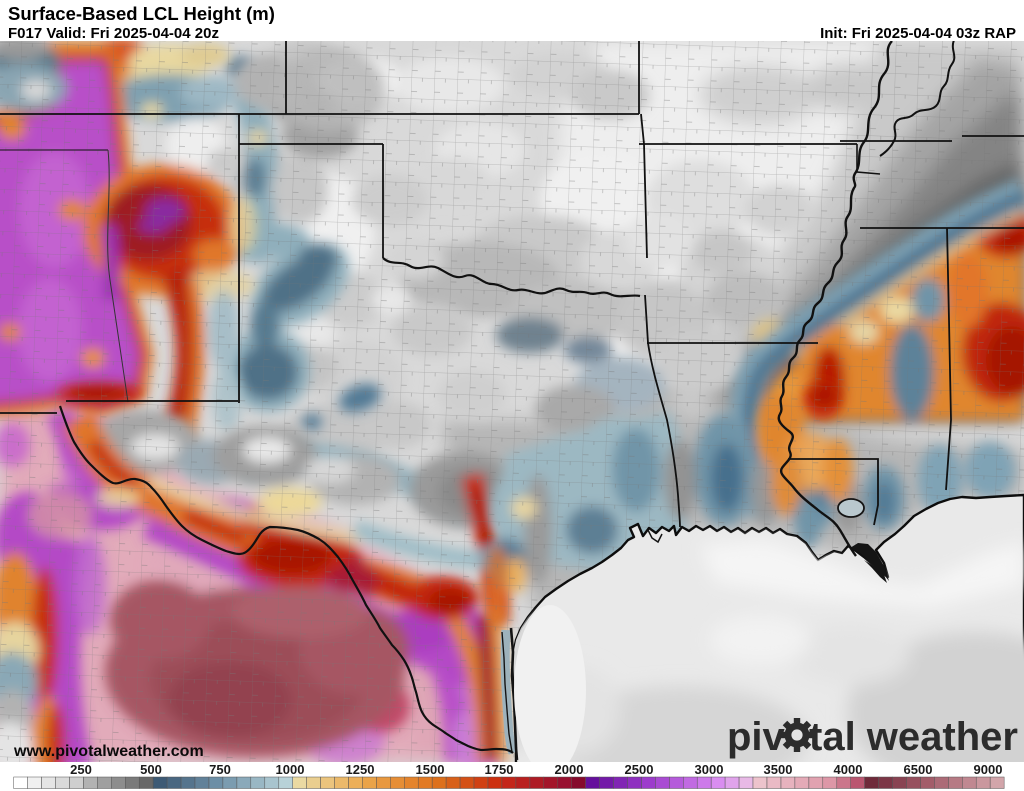 The width and height of the screenshot is (1024, 791). I want to click on svg-text: tal weather, so click(913, 737).